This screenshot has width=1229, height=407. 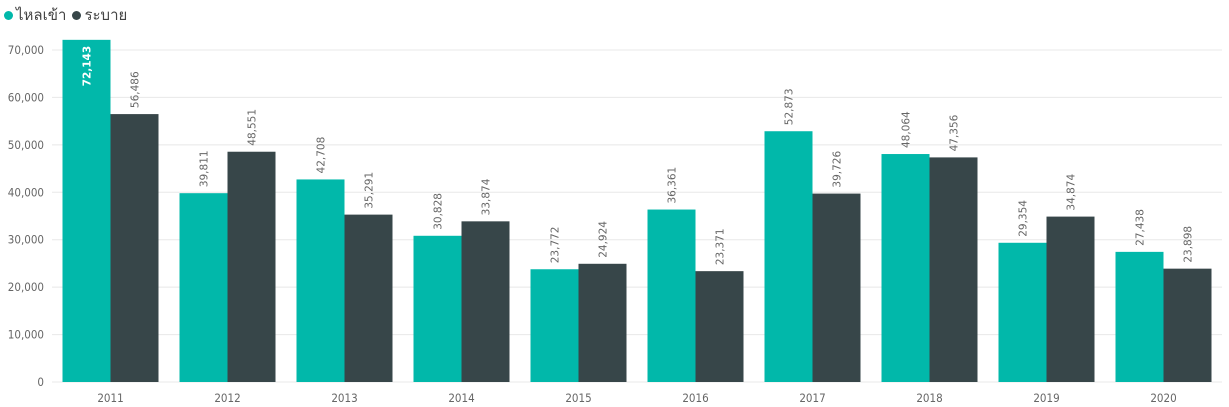 What do you see at coordinates (322, 155) in the screenshot?
I see `data-label: 42,708` at bounding box center [322, 155].